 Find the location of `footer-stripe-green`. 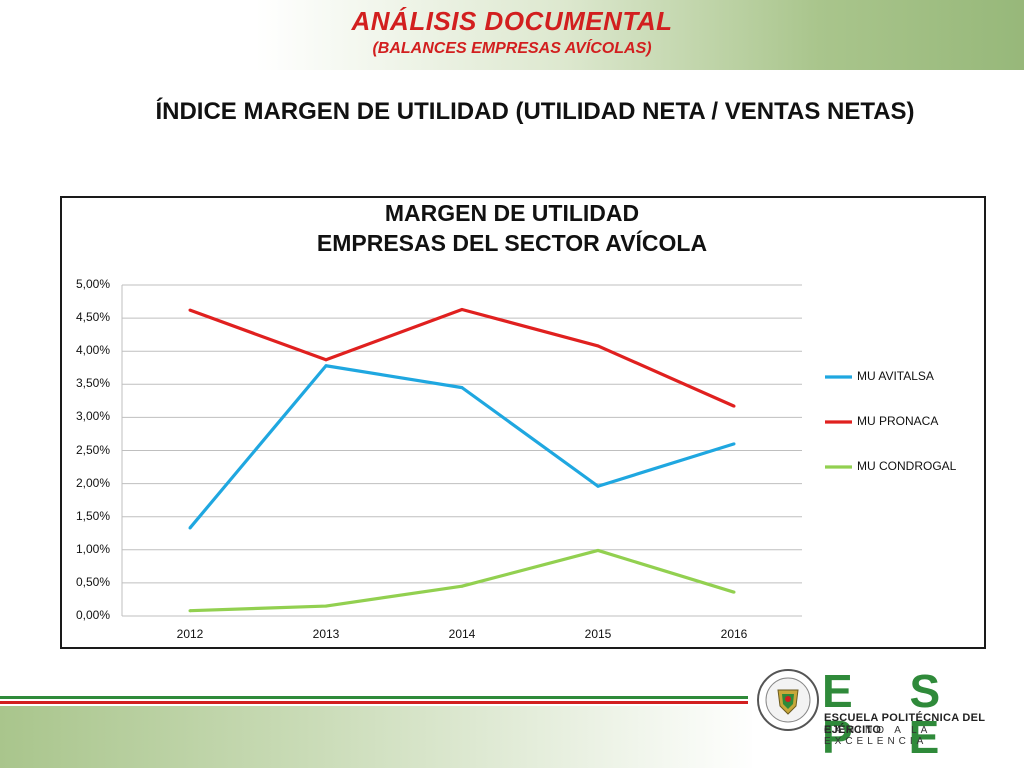

footer-stripe-green is located at coordinates (374, 697).